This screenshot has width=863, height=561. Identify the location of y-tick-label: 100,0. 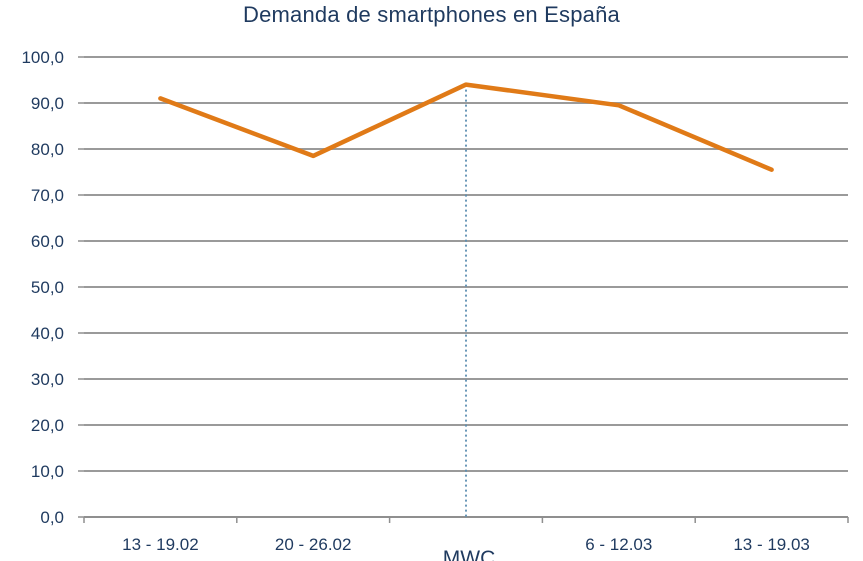
(42, 57).